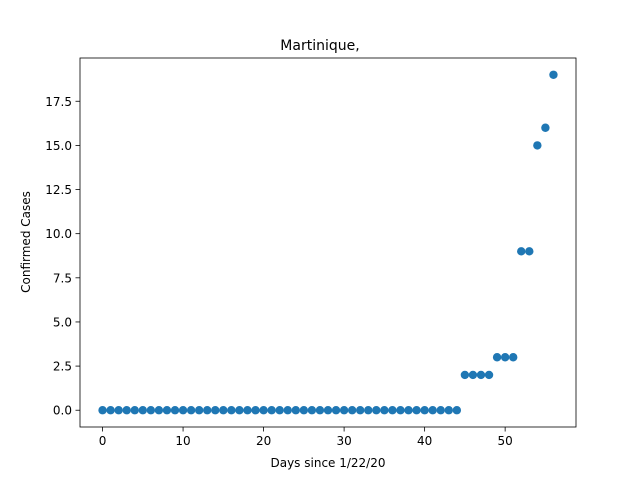 The height and width of the screenshot is (480, 640). What do you see at coordinates (505, 441) in the screenshot?
I see `x-tick-label: 50` at bounding box center [505, 441].